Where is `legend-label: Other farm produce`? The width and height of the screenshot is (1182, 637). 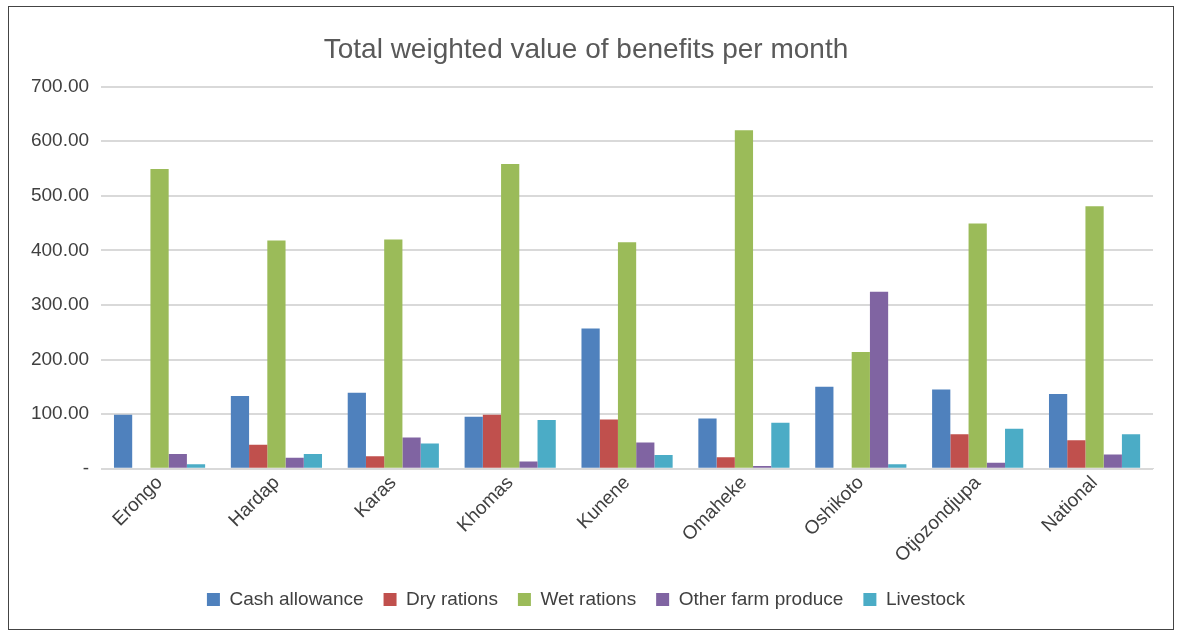 legend-label: Other farm produce is located at coordinates (761, 598).